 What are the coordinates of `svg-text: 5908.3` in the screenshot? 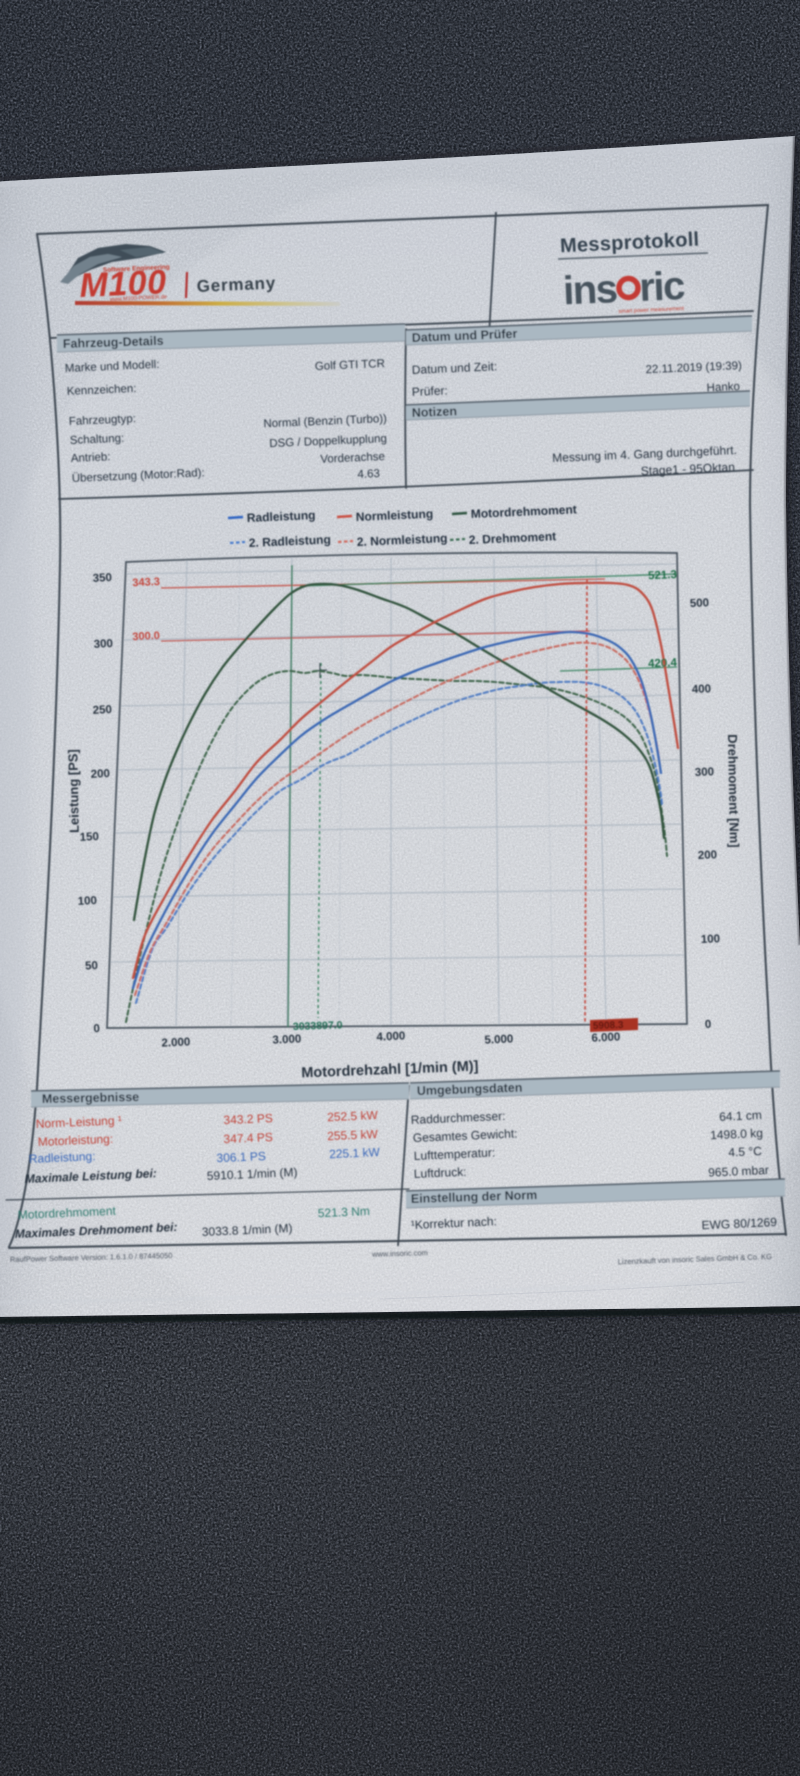 It's located at (608, 1026).